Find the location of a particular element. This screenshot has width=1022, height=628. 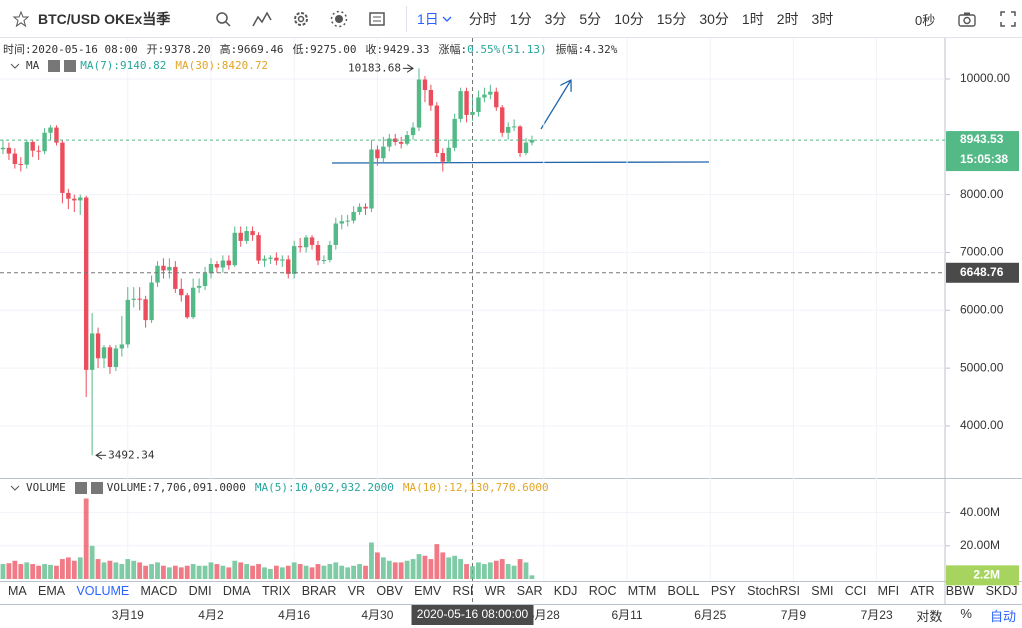

indicator-button: WR is located at coordinates (495, 591).